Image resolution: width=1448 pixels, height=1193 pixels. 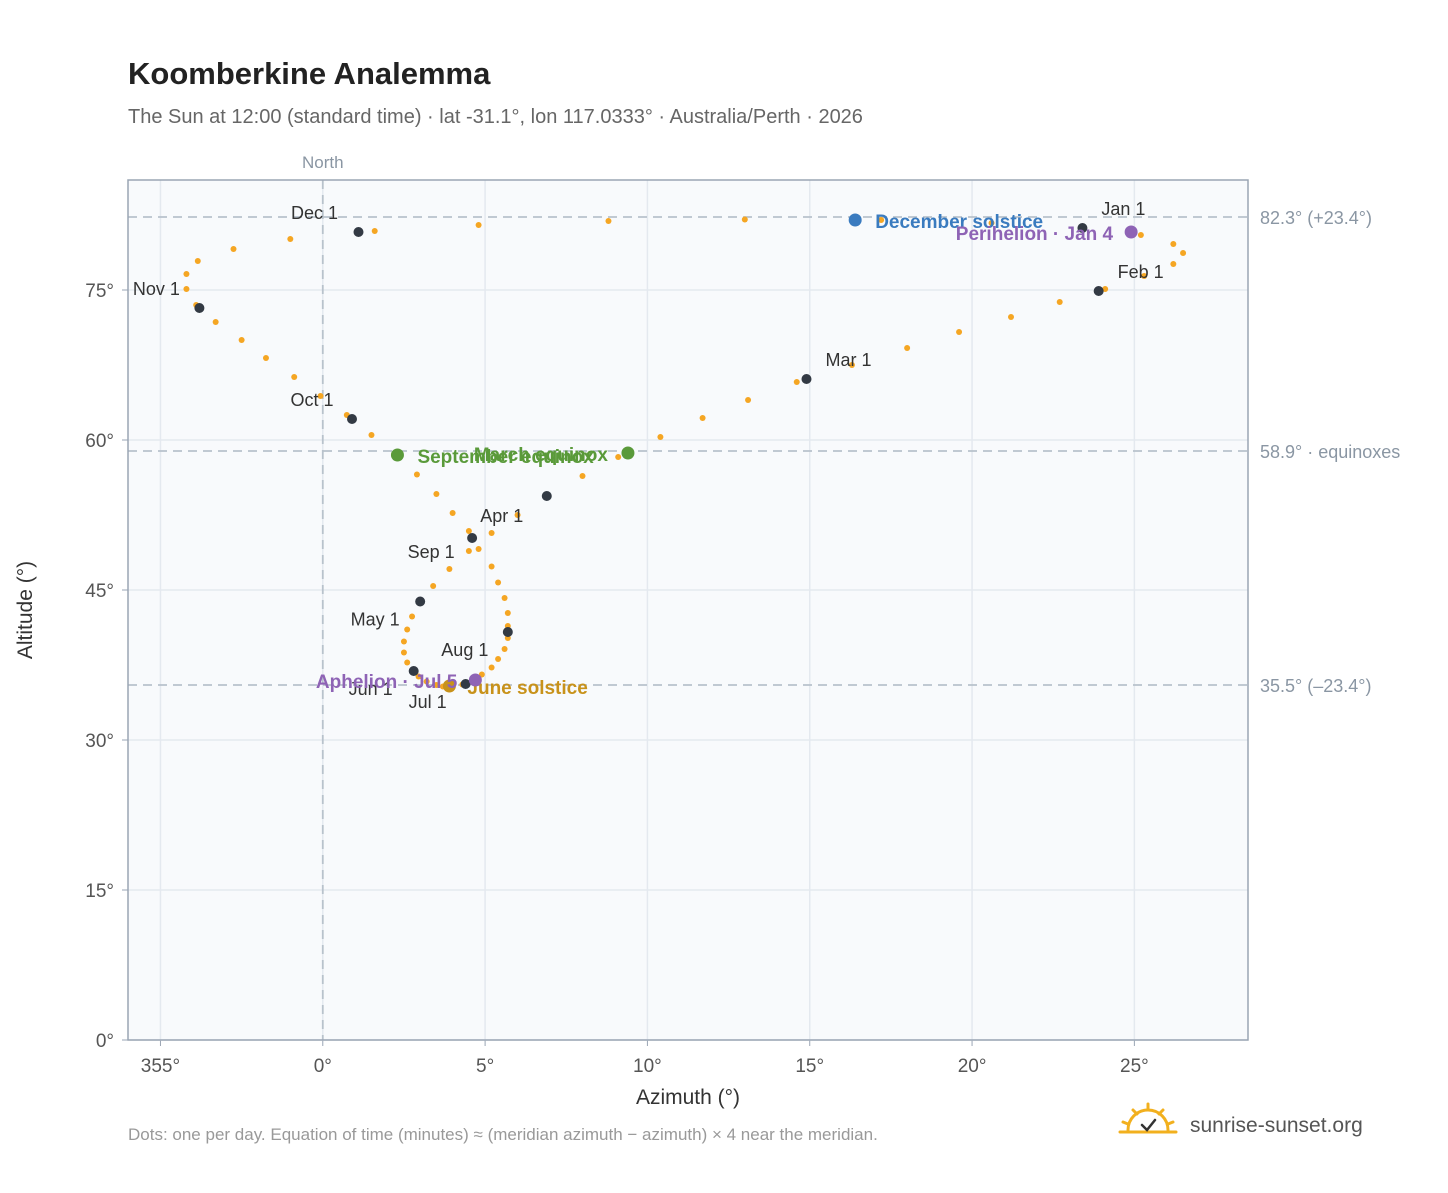 What do you see at coordinates (1141, 272) in the screenshot?
I see `month-label: Feb 1` at bounding box center [1141, 272].